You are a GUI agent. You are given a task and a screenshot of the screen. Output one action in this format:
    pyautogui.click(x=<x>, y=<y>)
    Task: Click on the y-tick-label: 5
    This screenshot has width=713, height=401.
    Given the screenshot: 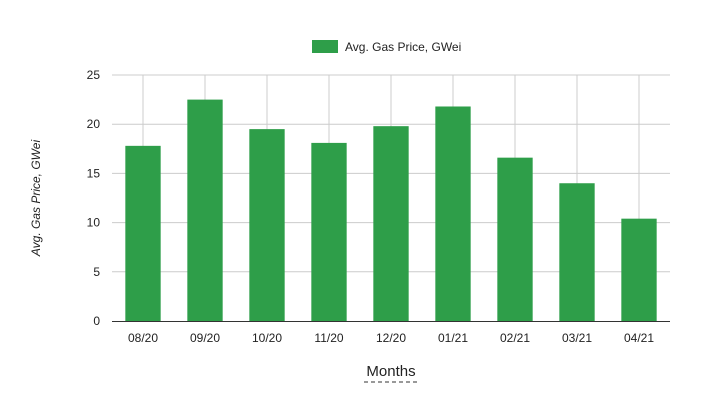 What is the action you would take?
    pyautogui.click(x=96, y=272)
    